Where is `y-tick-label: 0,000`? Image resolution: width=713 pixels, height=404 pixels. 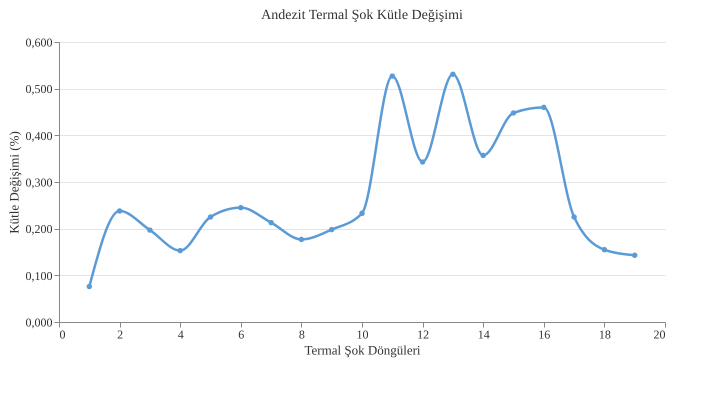 y-tick-label: 0,000 is located at coordinates (39, 323).